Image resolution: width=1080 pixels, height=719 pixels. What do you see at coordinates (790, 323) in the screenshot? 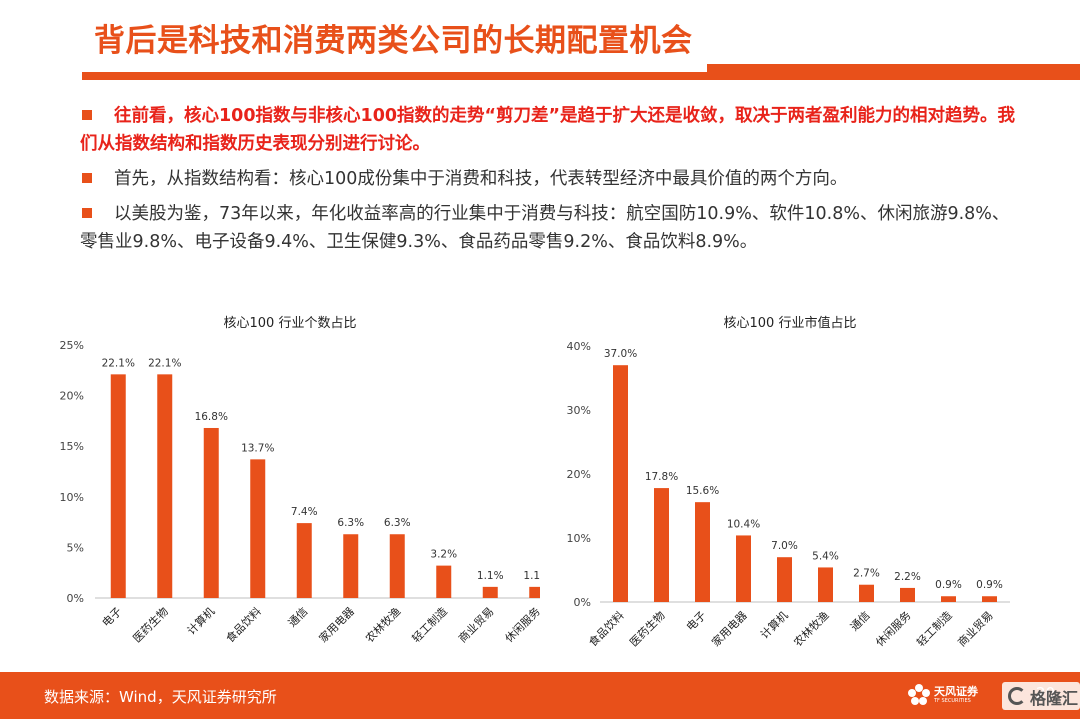
I see `chart-title: 核心100 行业市值占比` at bounding box center [790, 323].